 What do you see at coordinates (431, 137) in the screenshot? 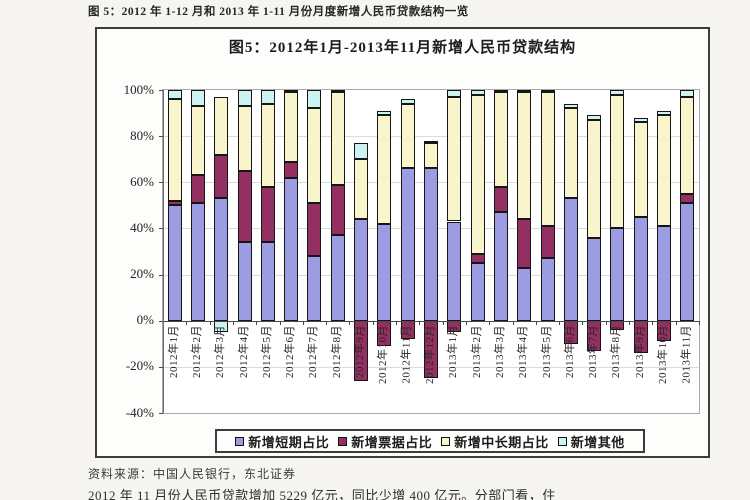
I see `gridline` at bounding box center [431, 137].